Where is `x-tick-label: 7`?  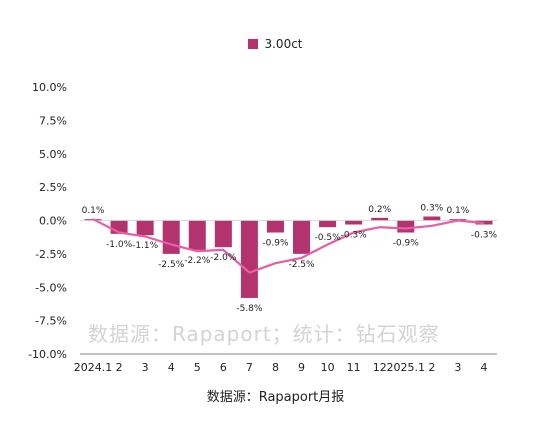 x-tick-label: 7 is located at coordinates (249, 367).